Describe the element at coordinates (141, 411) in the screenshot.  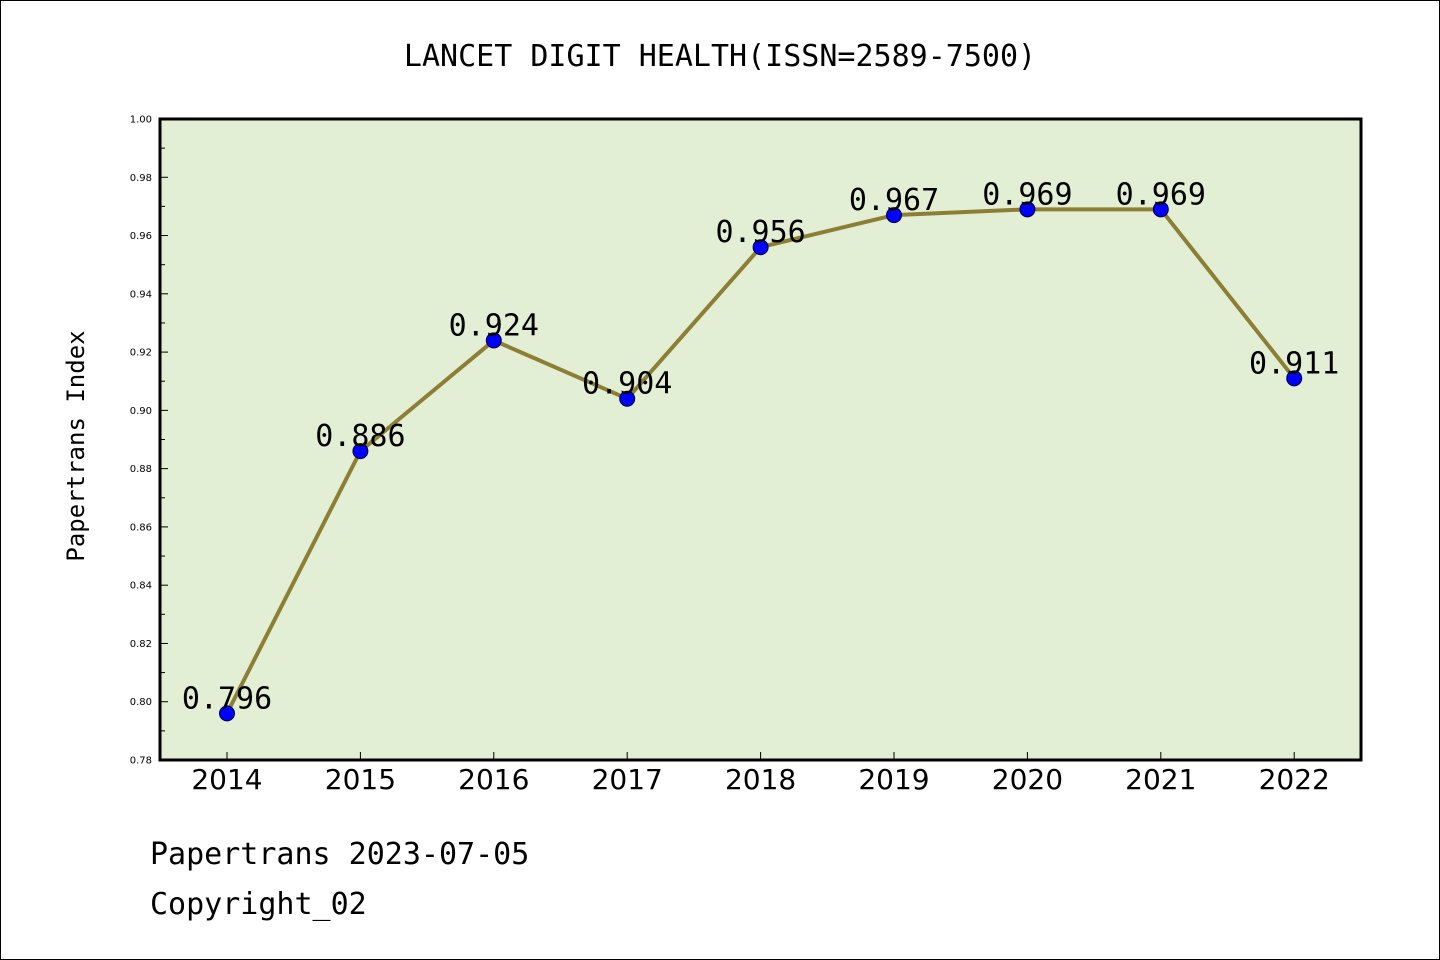
I see `y-tick-label: 0.90` at that location.